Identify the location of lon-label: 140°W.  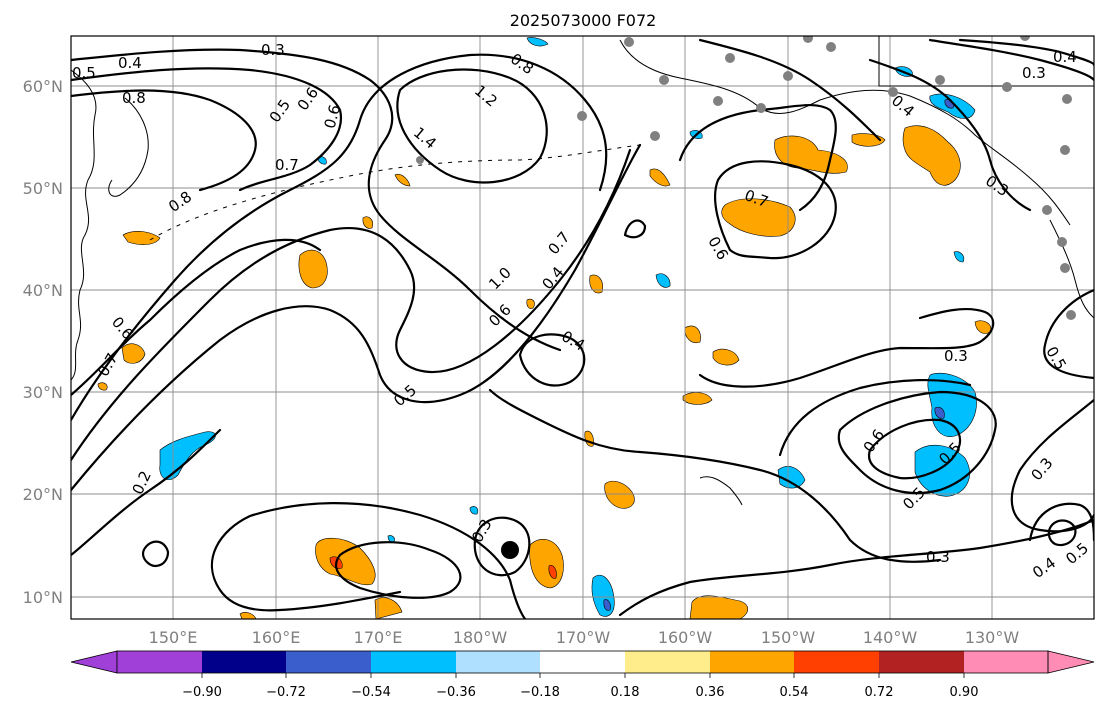
(890, 637).